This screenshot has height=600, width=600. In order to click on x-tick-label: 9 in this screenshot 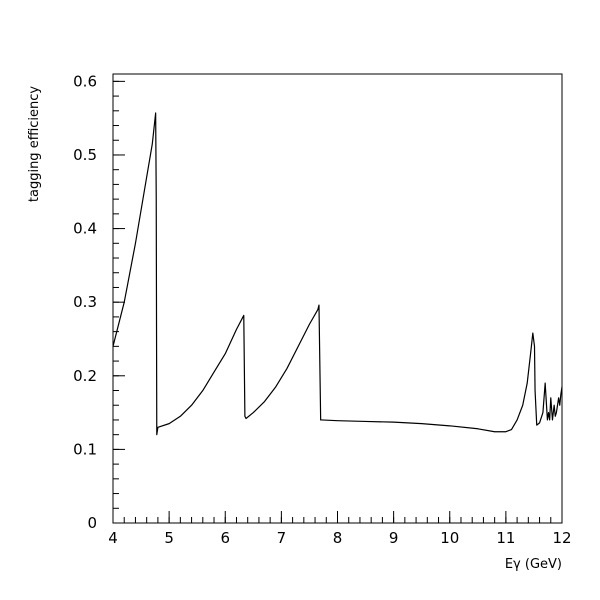, I will do `click(394, 538)`.